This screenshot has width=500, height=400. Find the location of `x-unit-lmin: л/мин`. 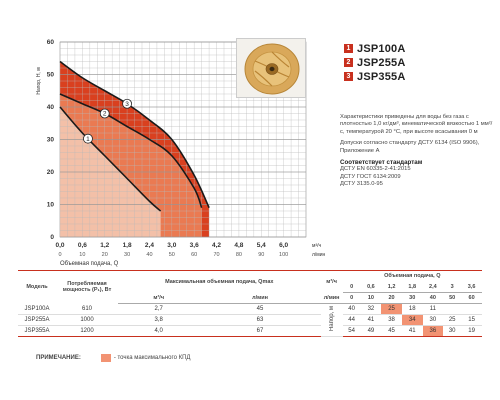

x-unit-lmin: л/мин is located at coordinates (319, 255).